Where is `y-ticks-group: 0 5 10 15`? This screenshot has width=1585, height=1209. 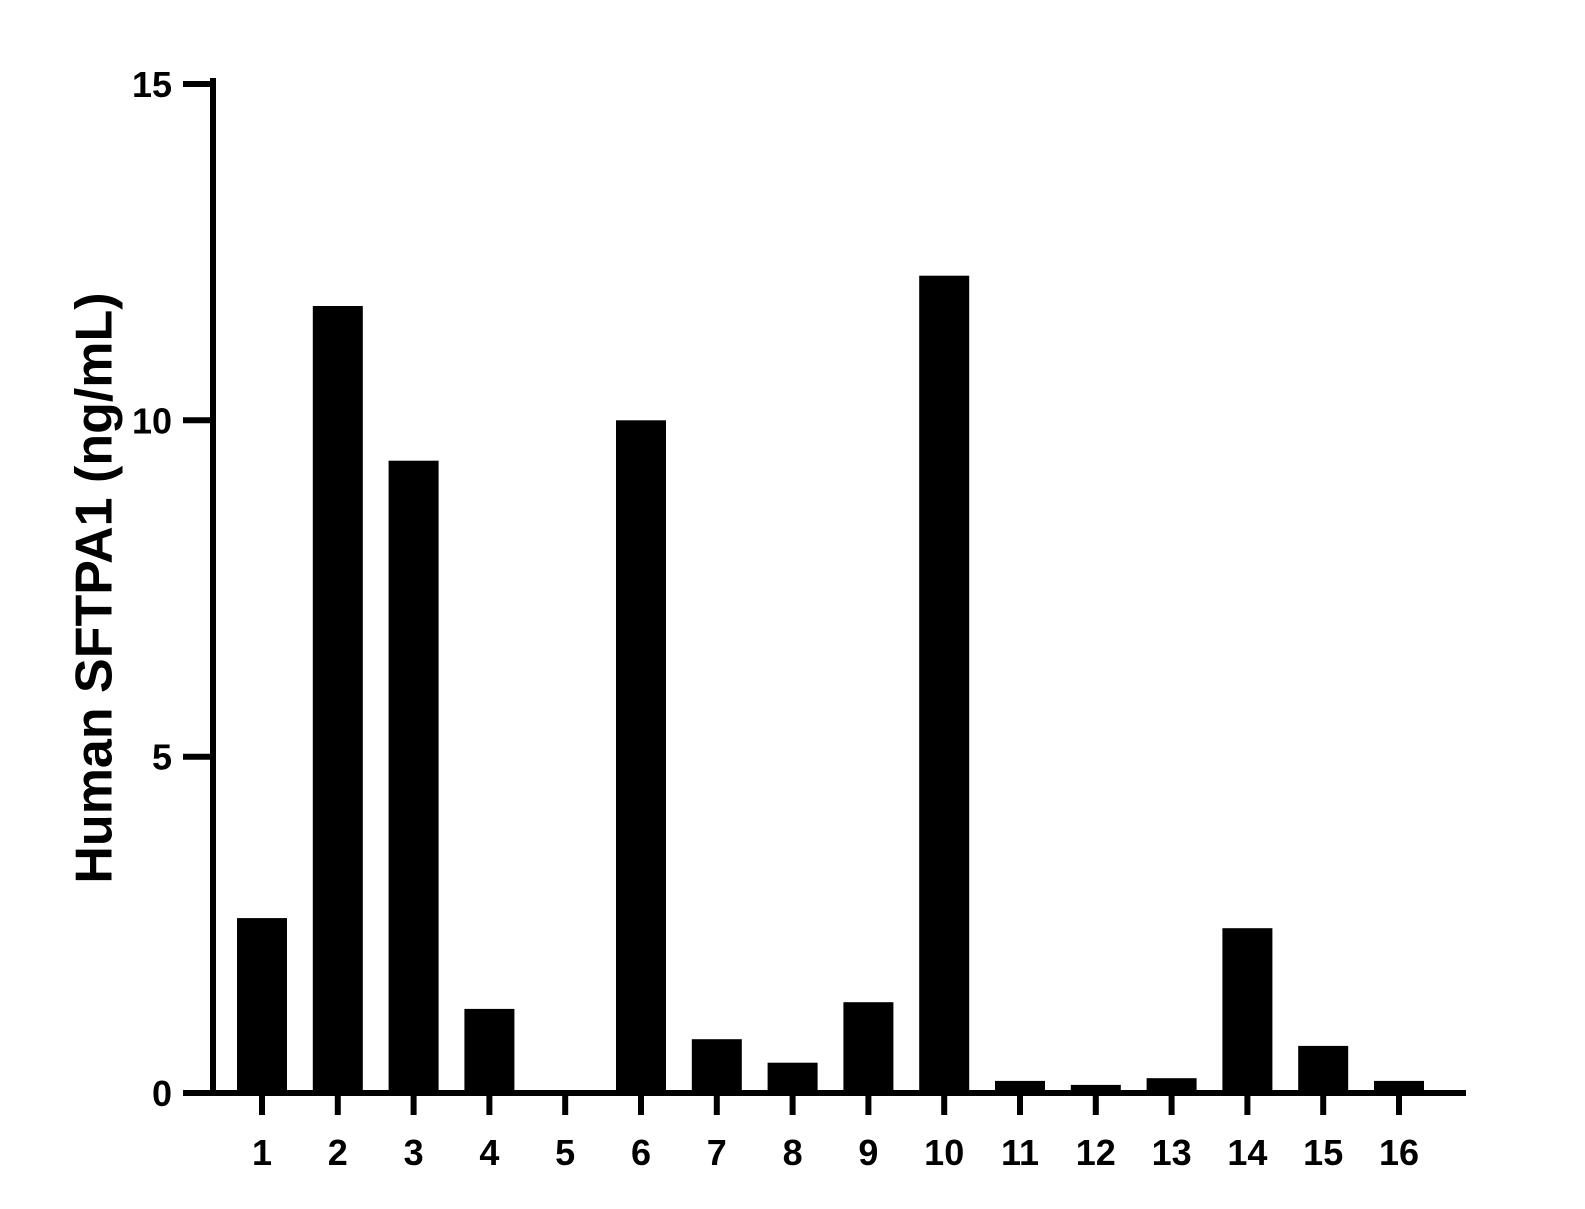
y-ticks-group: 0 5 10 15 is located at coordinates (172, 589).